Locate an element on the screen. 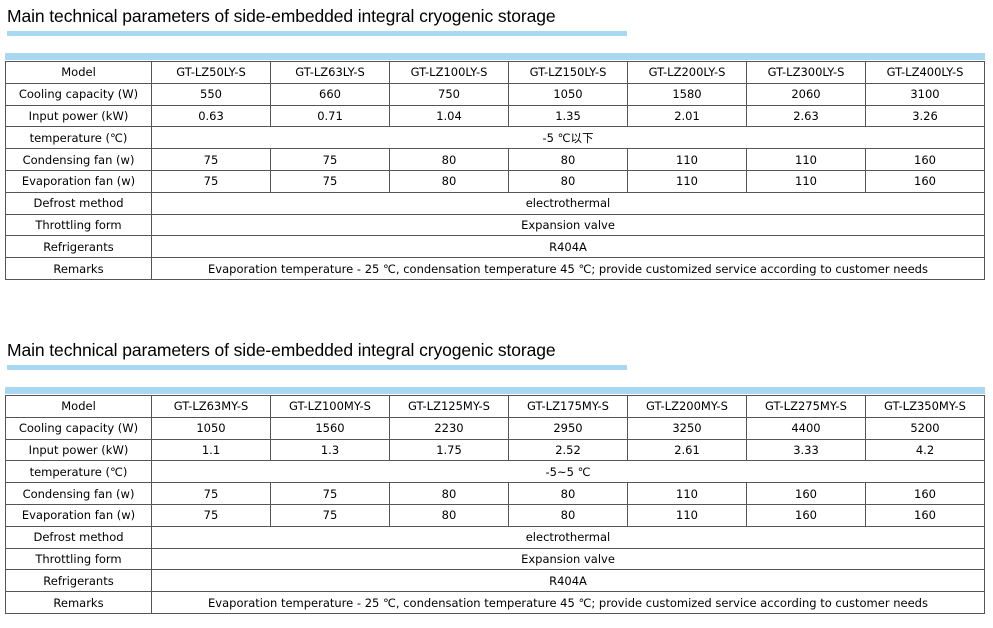 The height and width of the screenshot is (628, 993). table-row-temperature: temperature (℃) -5 ℃以下 is located at coordinates (495, 138).